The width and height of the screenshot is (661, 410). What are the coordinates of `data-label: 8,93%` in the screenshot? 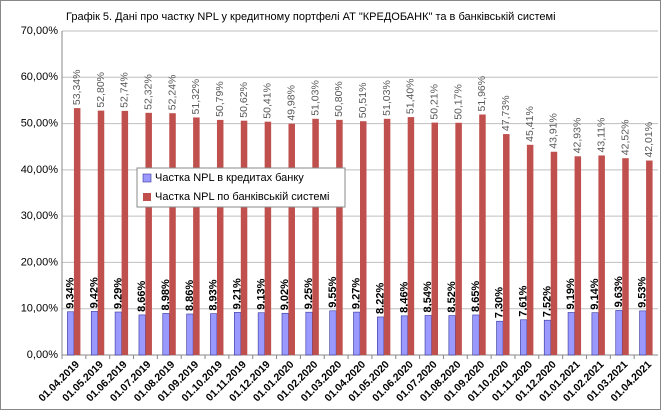 It's located at (214, 294).